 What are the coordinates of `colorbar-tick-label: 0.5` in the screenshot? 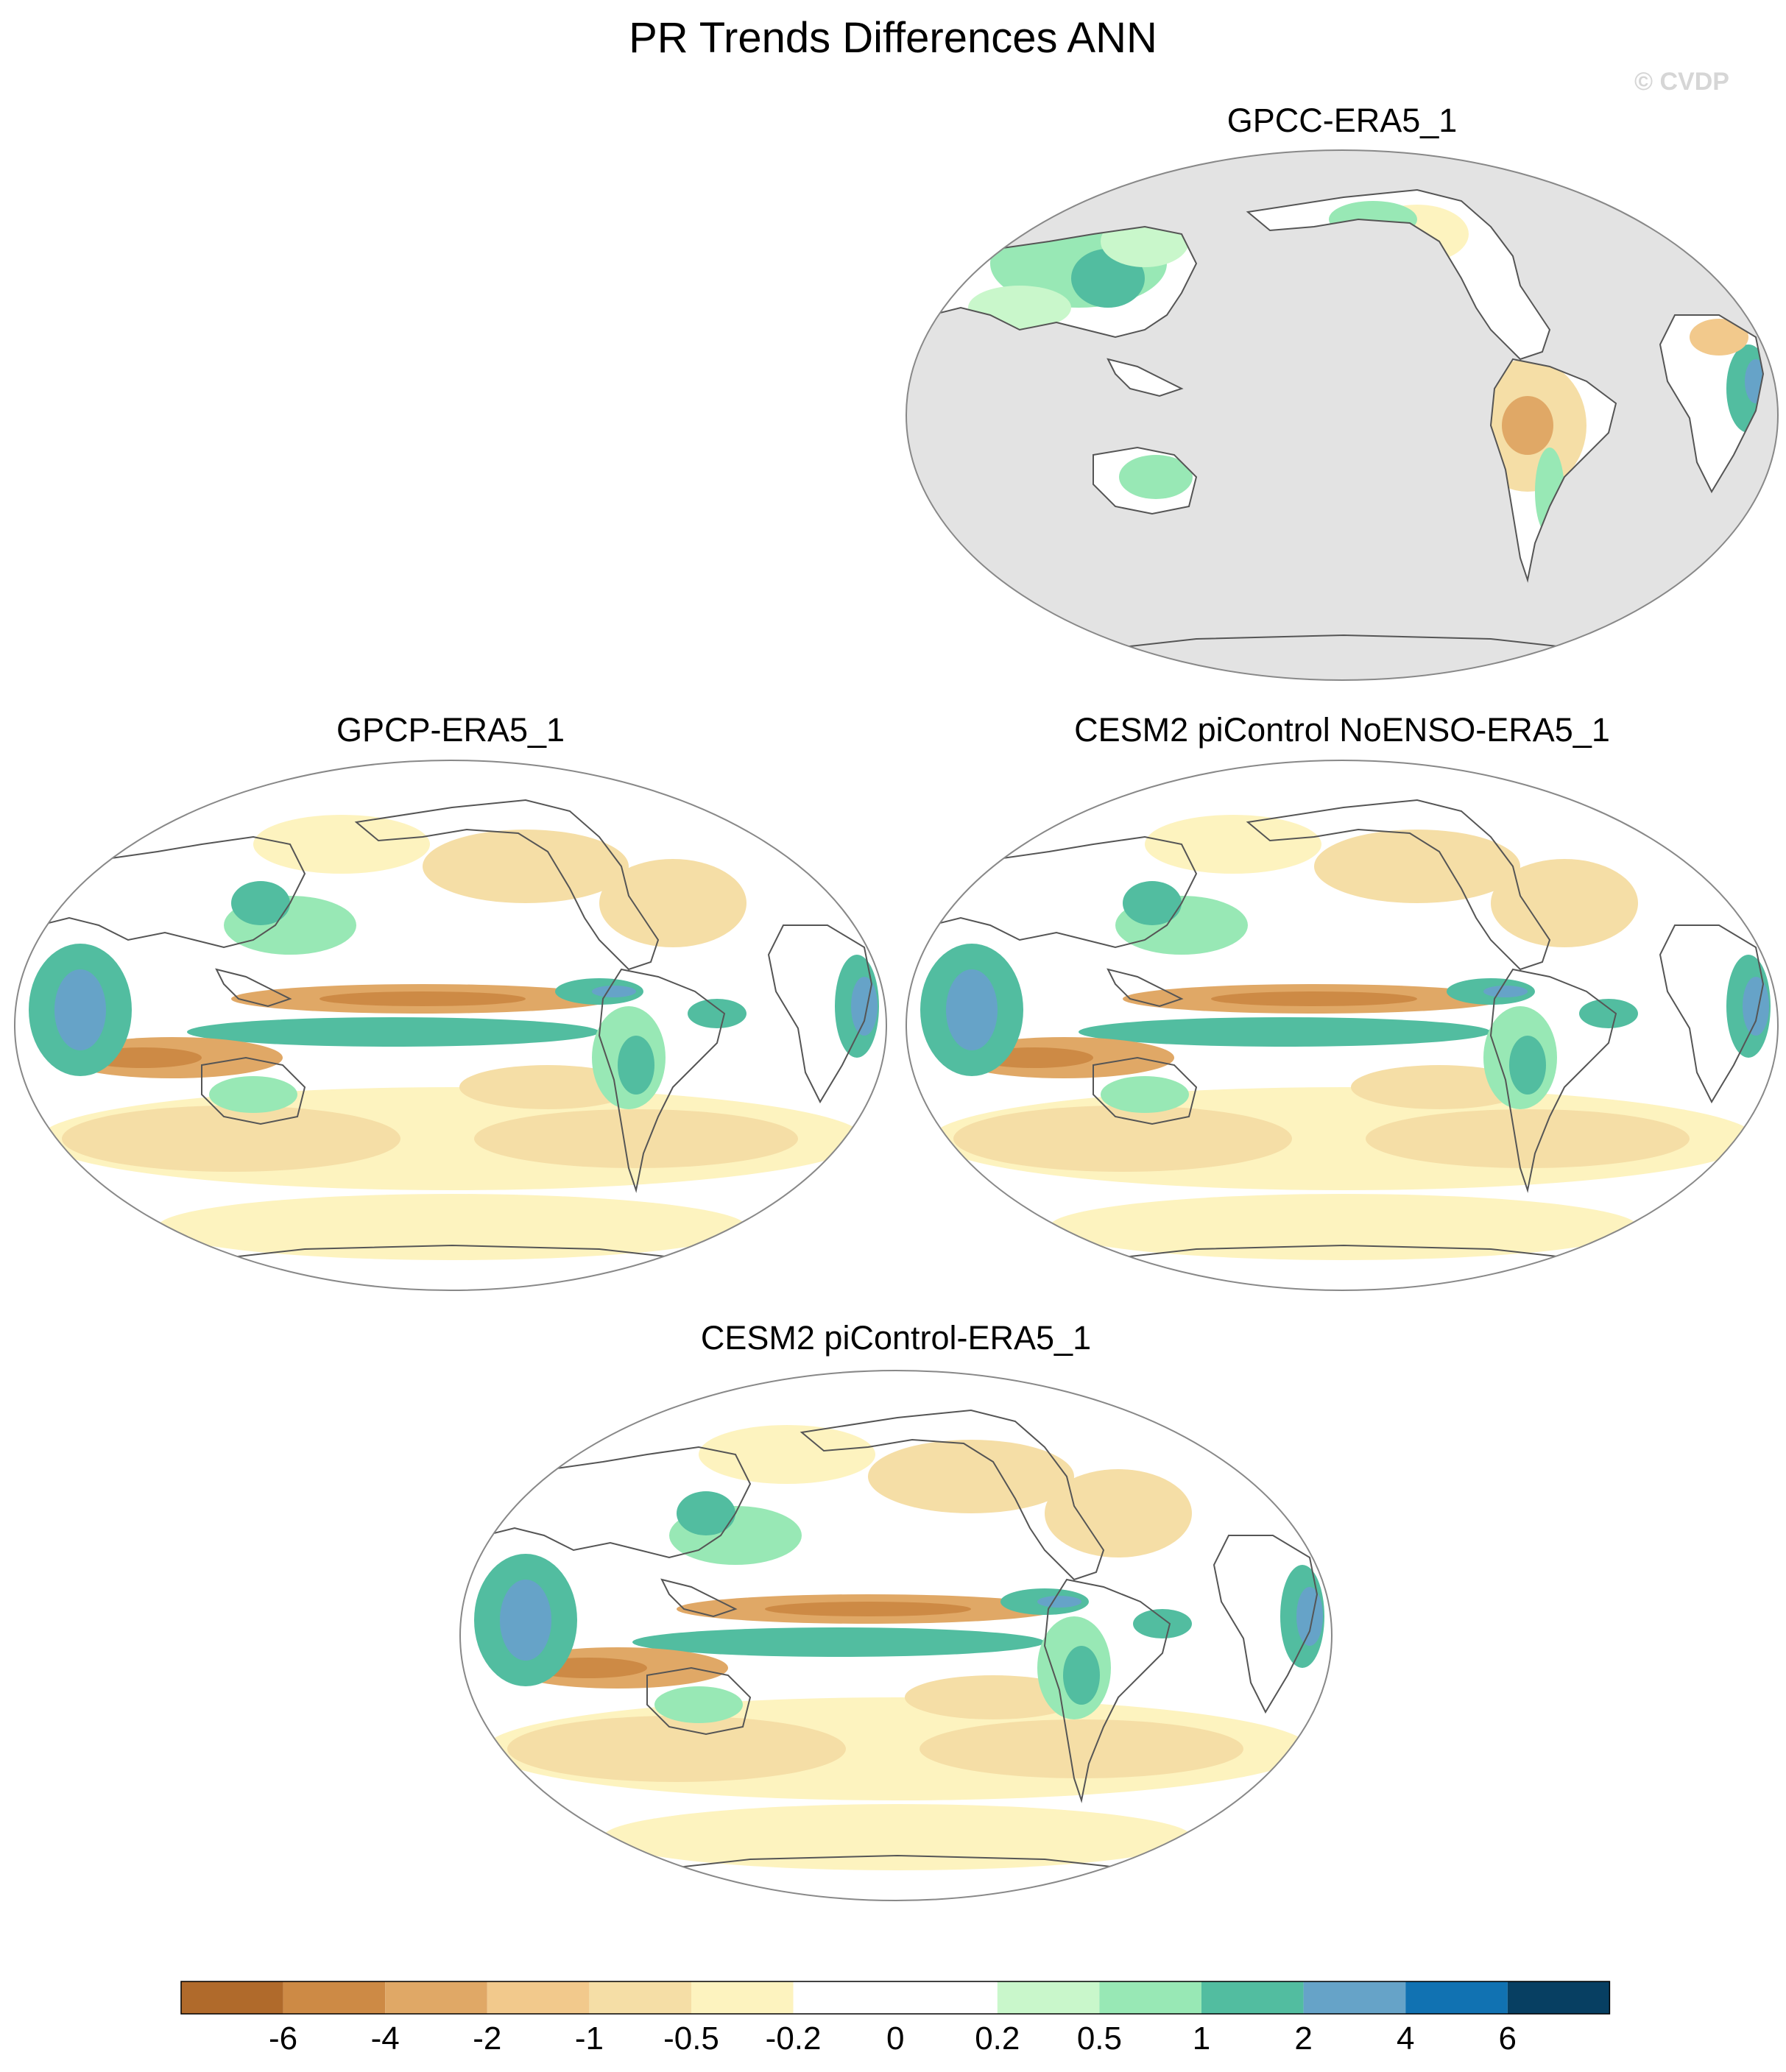 It's located at (1099, 2038).